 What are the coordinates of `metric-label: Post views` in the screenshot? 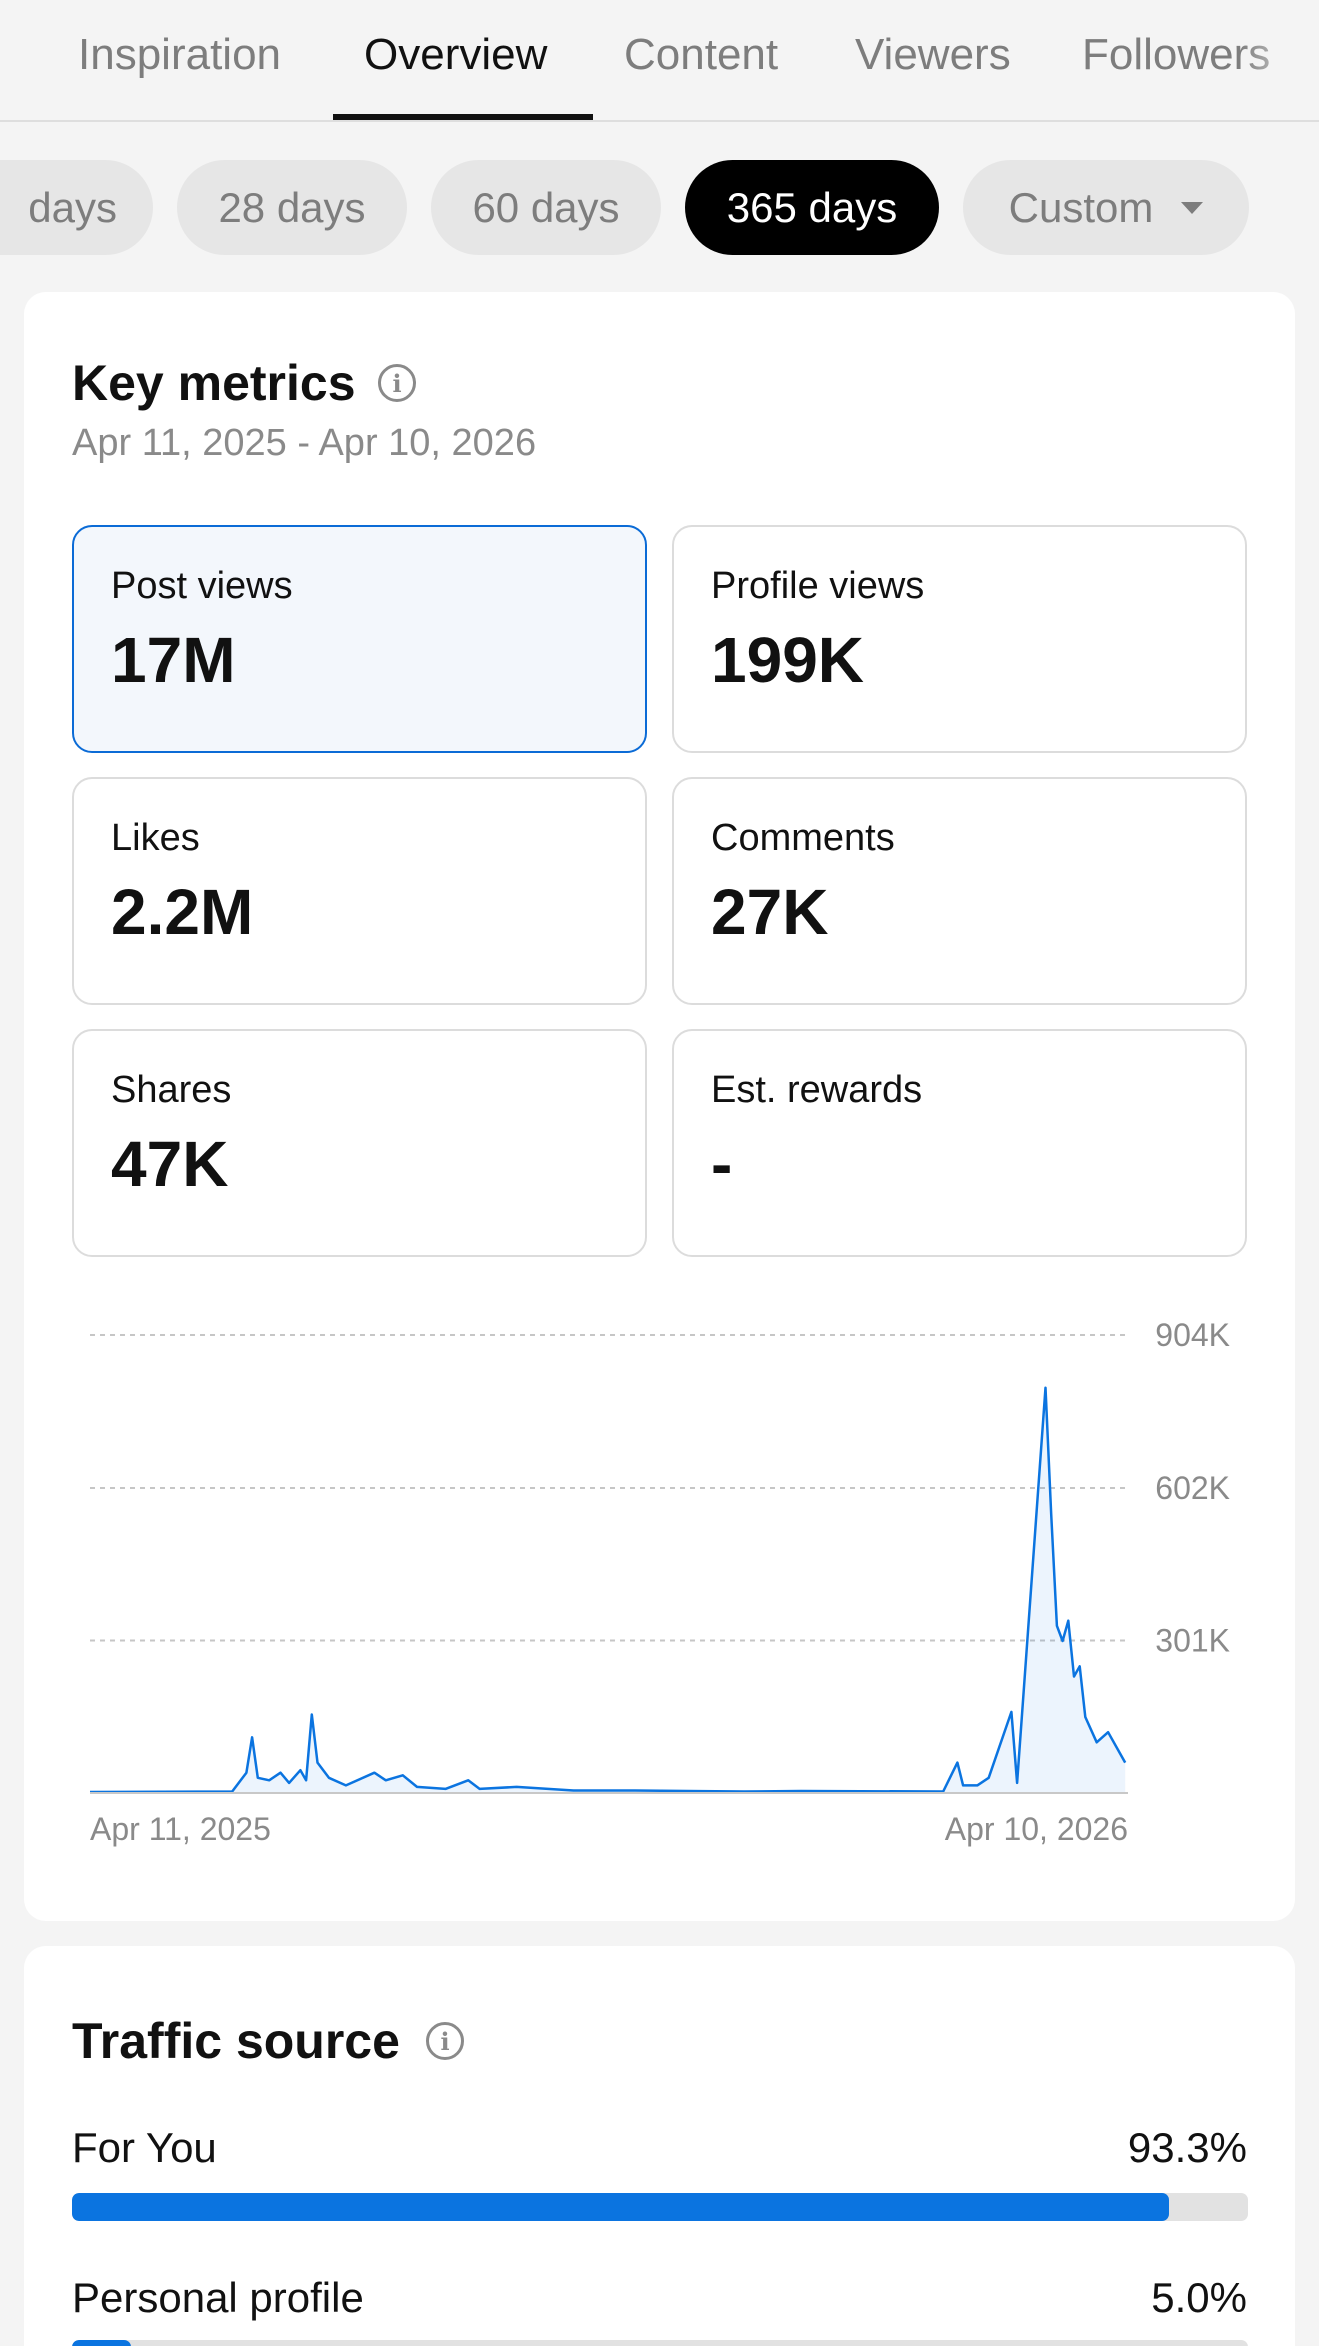 It's located at (202, 586).